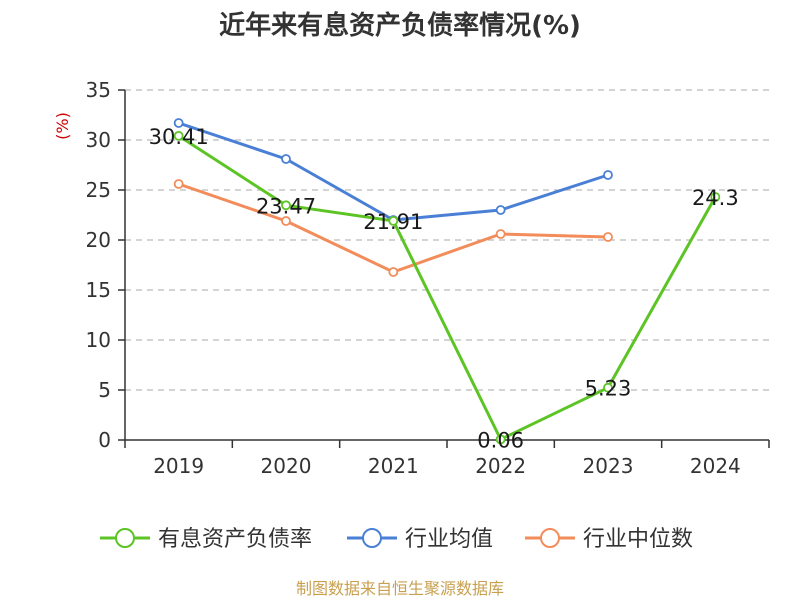  Describe the element at coordinates (715, 466) in the screenshot. I see `x-tick-label: 2024` at that location.